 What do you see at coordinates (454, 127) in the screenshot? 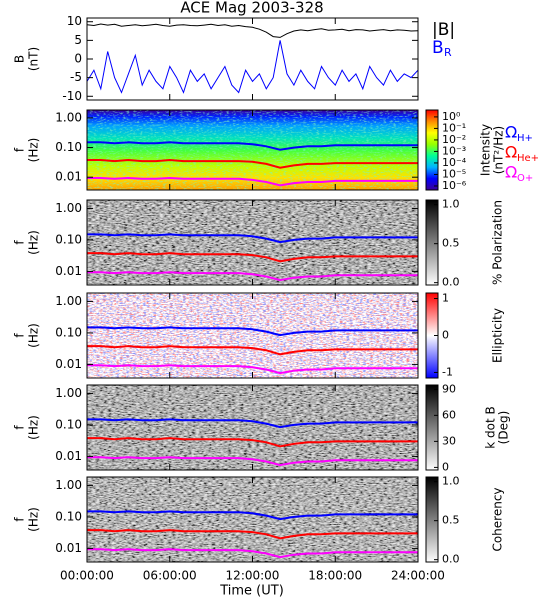
I see `colorbar-tick-label: 10⁻¹` at bounding box center [454, 127].